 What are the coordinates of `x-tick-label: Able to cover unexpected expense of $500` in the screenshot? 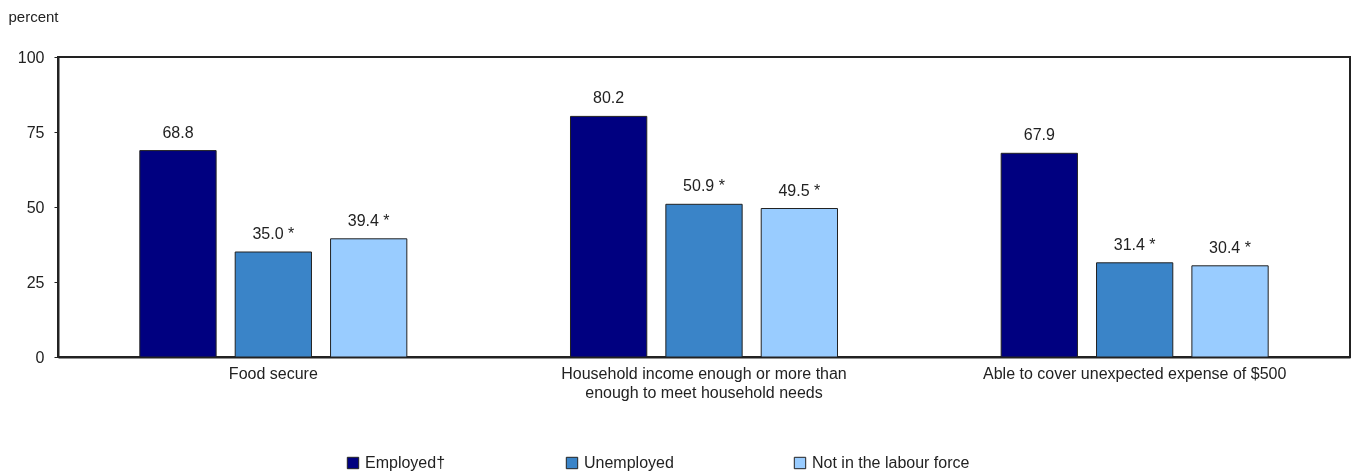 It's located at (1135, 373).